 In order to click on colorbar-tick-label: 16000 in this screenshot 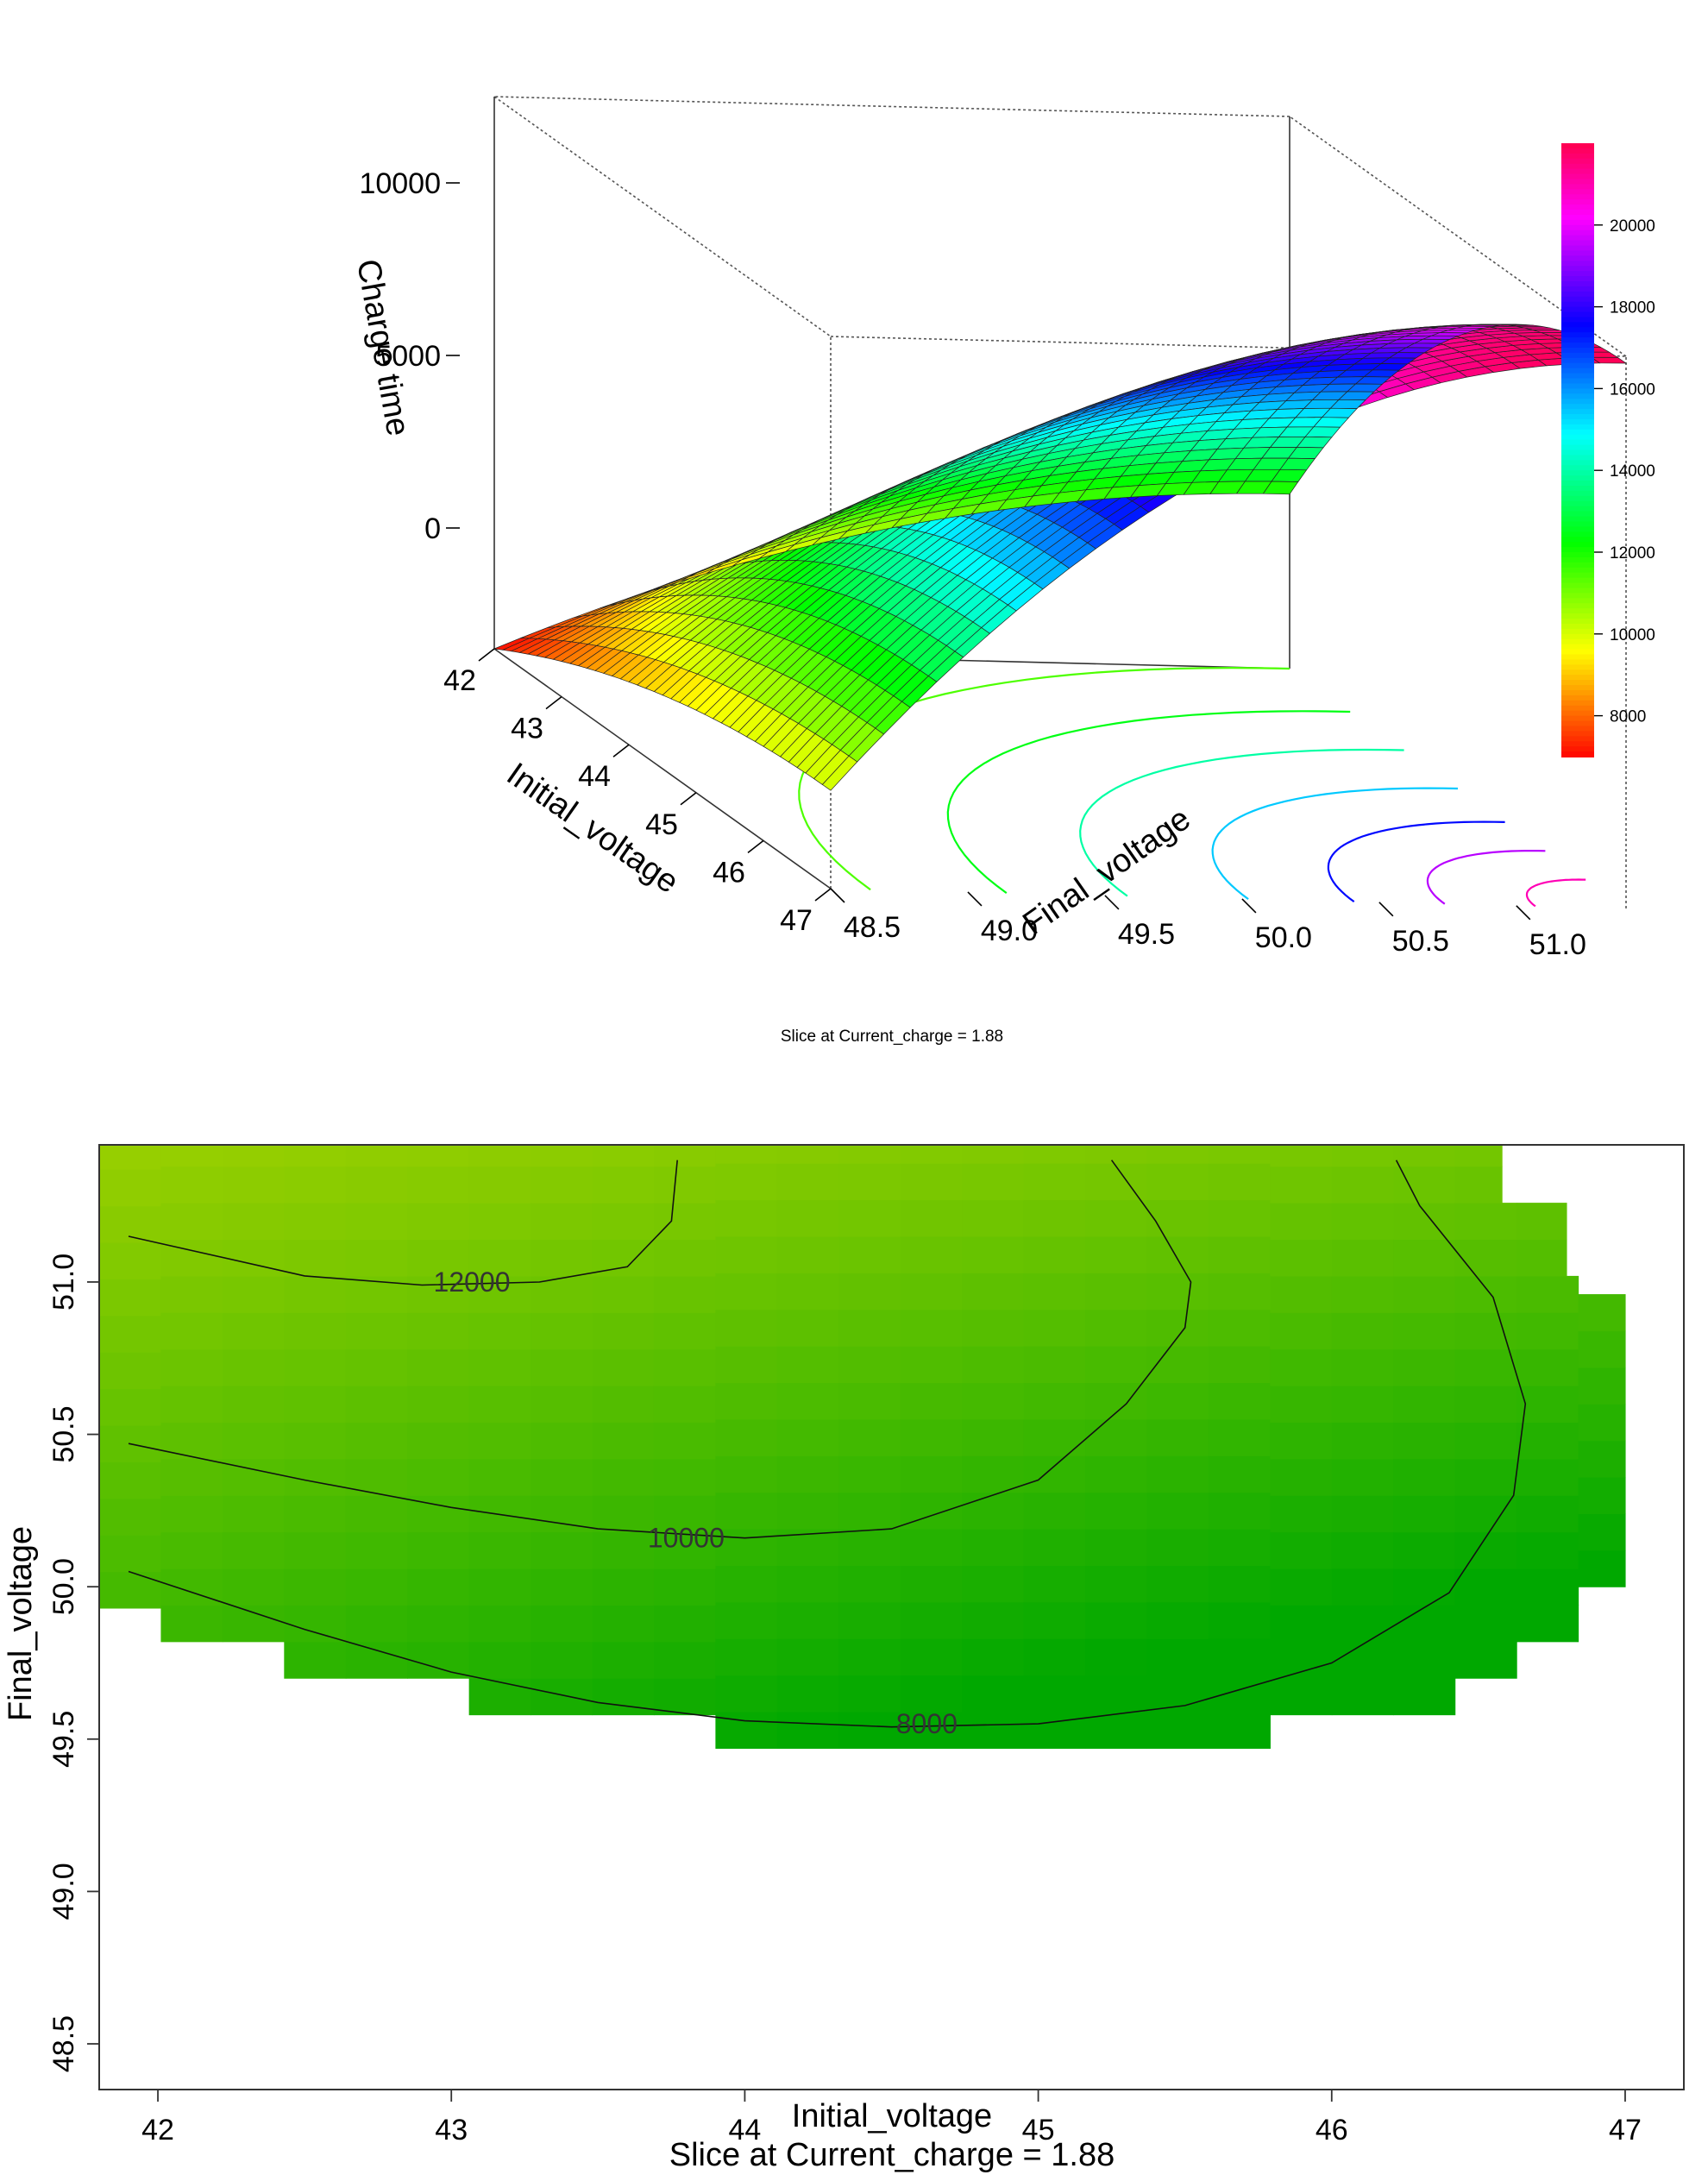, I will do `click(1632, 390)`.